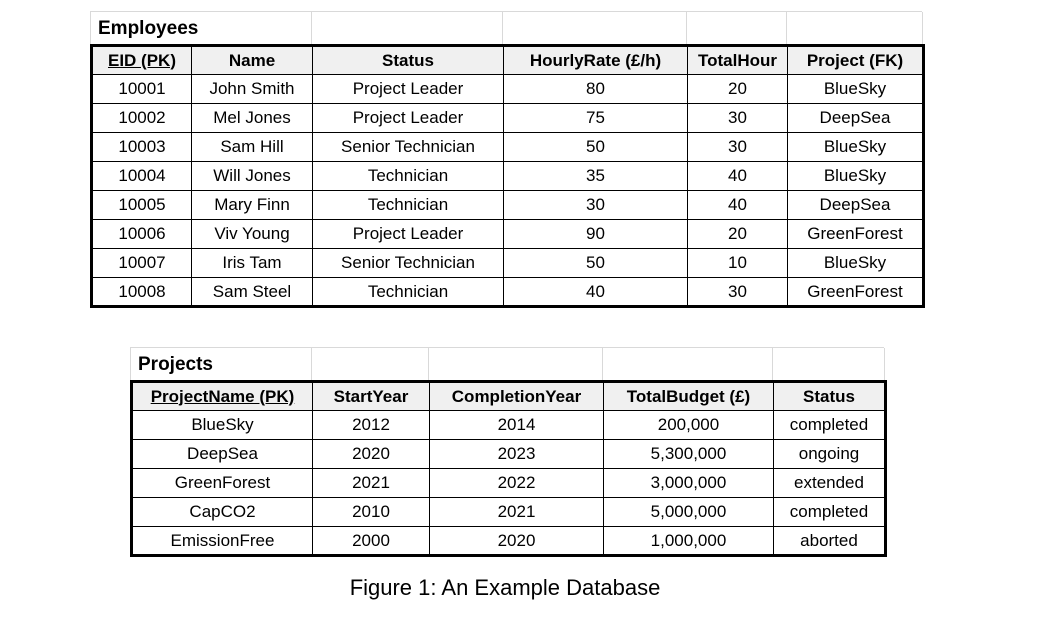 The width and height of the screenshot is (1047, 631). What do you see at coordinates (141, 176) in the screenshot?
I see `table-cell: 10004` at bounding box center [141, 176].